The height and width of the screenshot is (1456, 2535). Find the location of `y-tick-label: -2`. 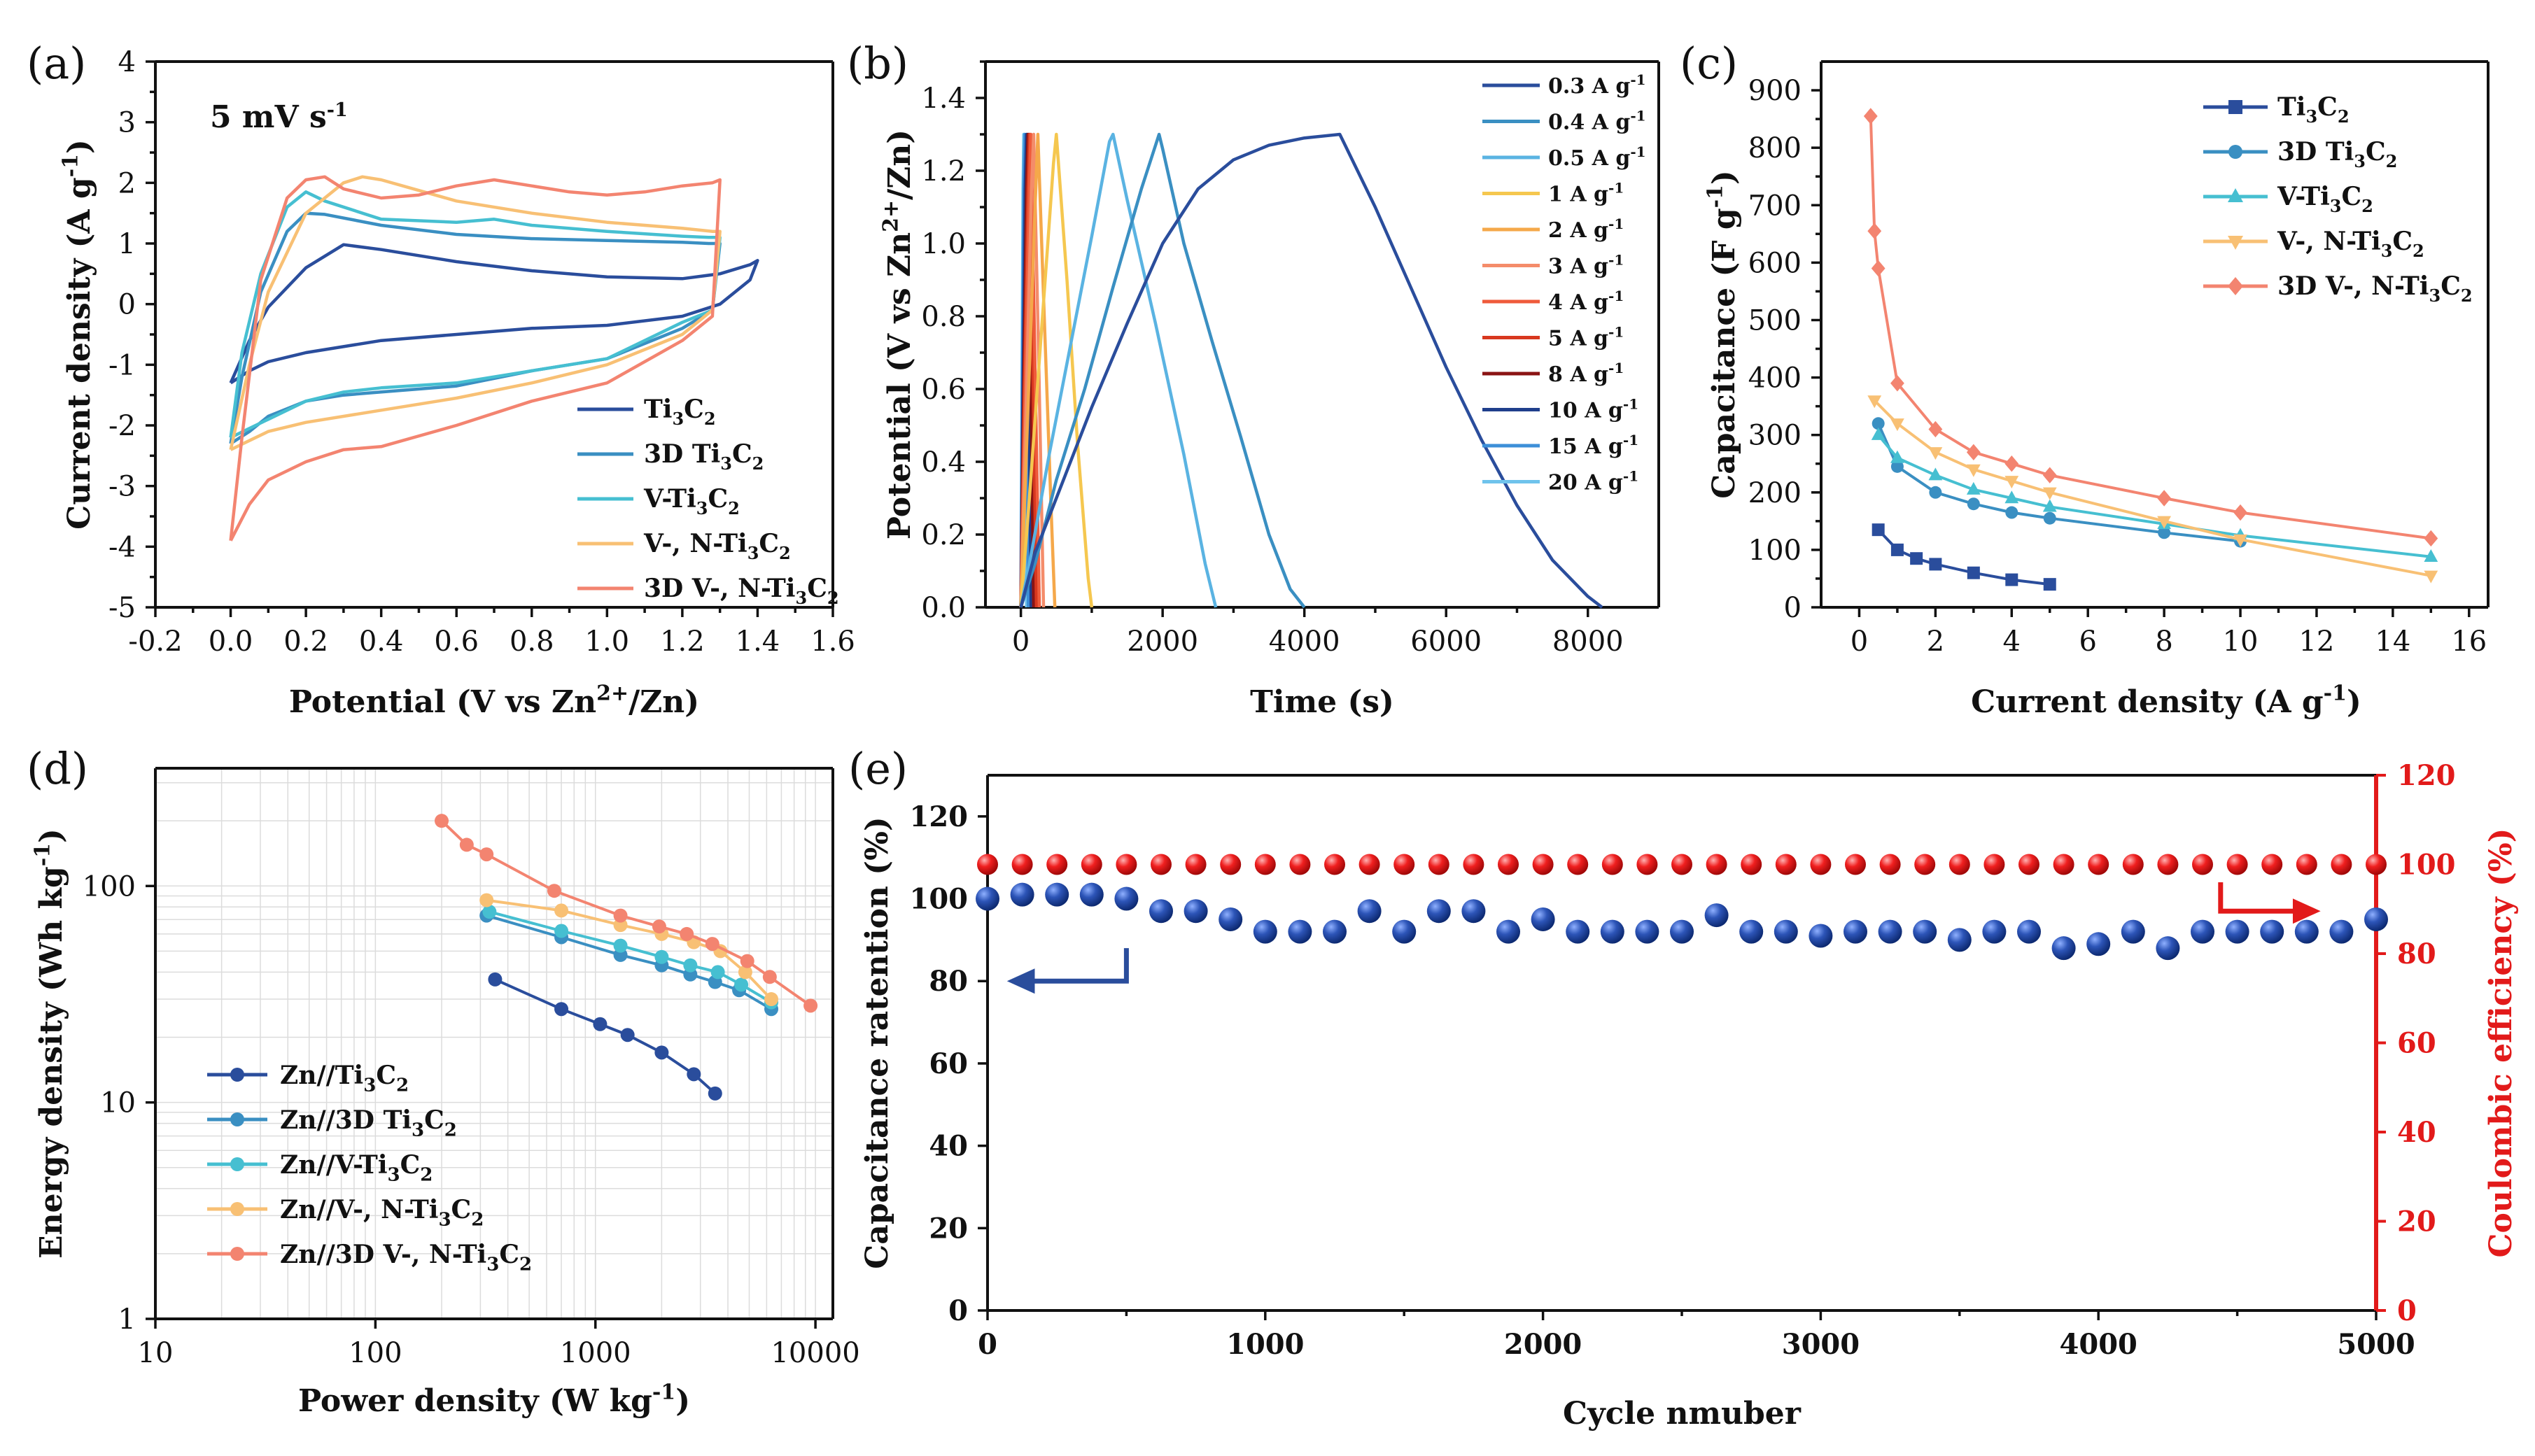

y-tick-label: -2 is located at coordinates (122, 426).